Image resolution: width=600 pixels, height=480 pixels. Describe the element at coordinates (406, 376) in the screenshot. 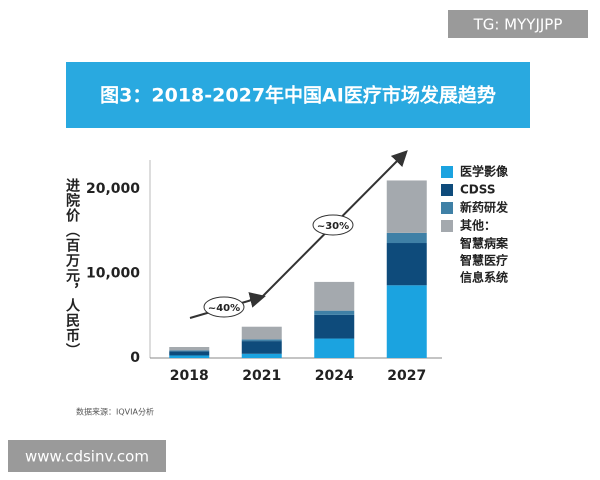

I see `x-tick-label: 2027` at that location.